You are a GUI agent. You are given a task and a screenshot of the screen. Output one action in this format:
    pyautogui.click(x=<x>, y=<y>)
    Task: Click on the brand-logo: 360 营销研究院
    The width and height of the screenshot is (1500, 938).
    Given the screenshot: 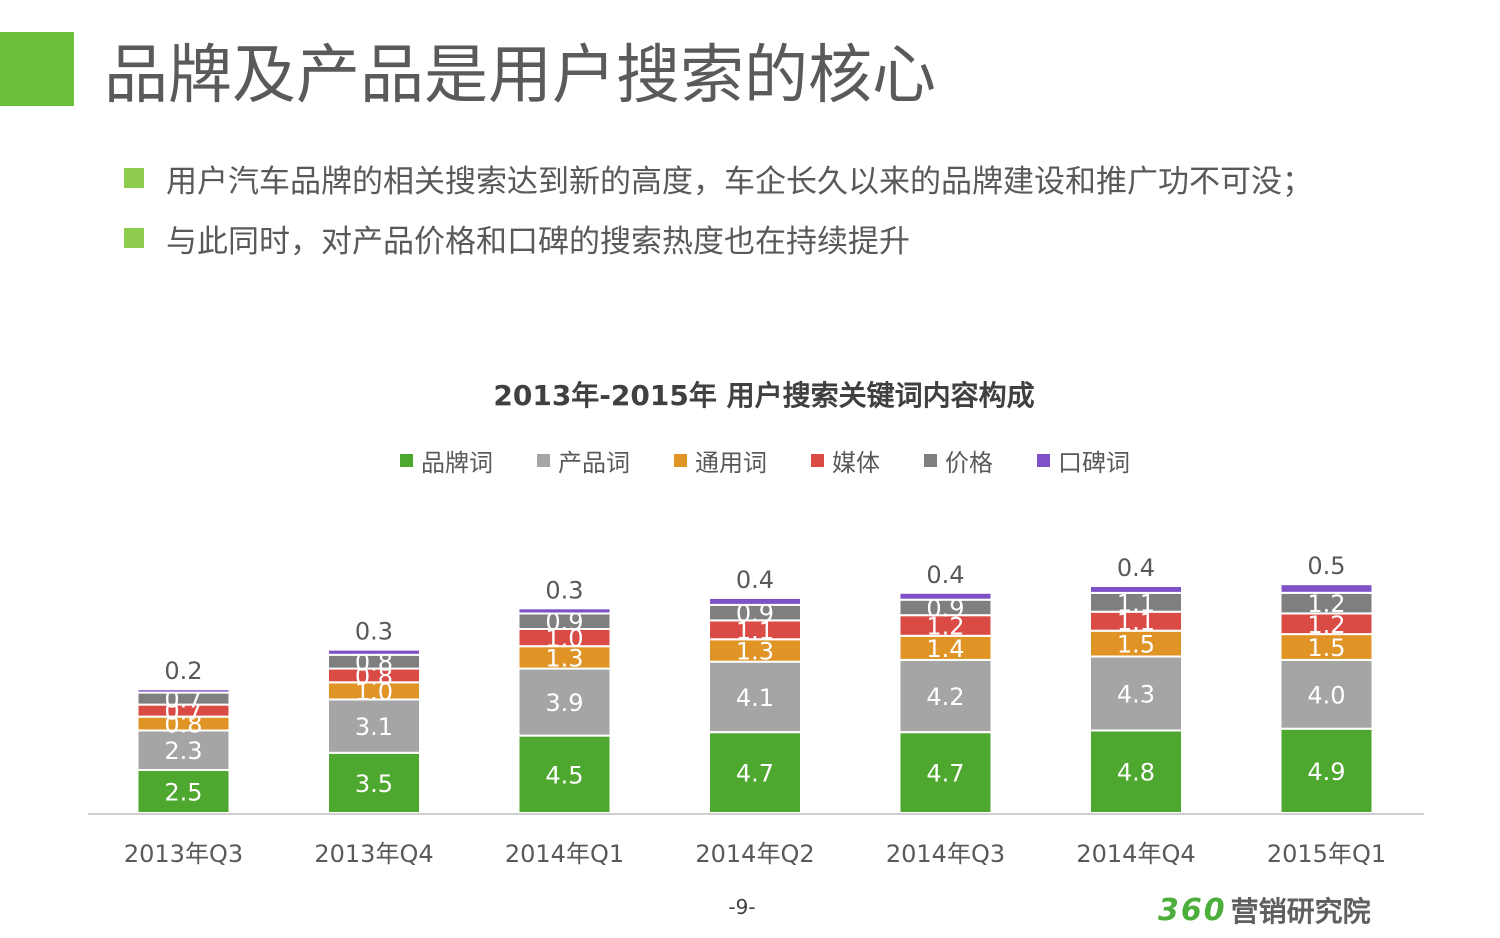 What is the action you would take?
    pyautogui.click(x=1264, y=910)
    